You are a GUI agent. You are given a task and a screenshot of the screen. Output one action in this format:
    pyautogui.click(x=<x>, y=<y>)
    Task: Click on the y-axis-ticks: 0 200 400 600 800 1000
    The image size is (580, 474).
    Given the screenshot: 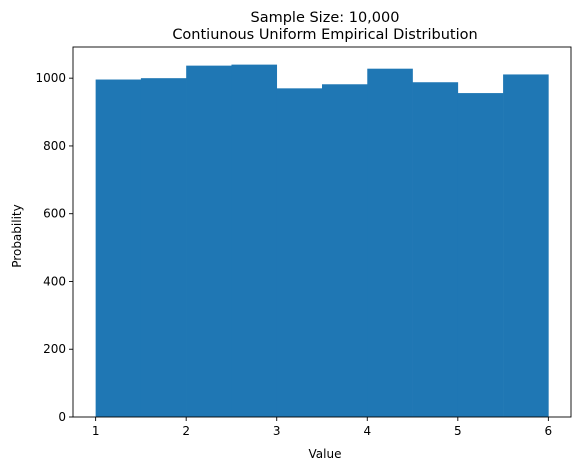 What is the action you would take?
    pyautogui.click(x=54, y=247)
    